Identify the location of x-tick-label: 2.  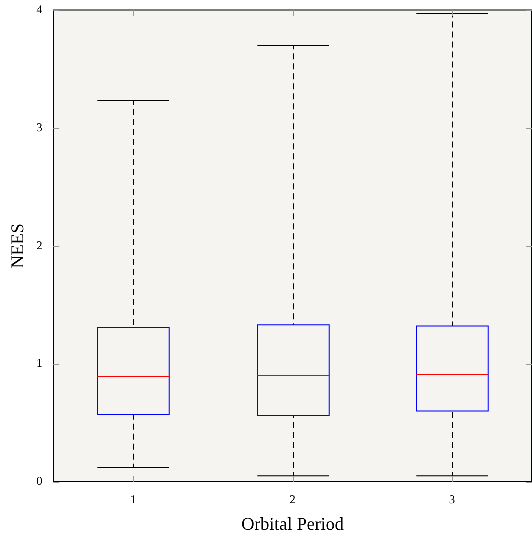
(293, 499).